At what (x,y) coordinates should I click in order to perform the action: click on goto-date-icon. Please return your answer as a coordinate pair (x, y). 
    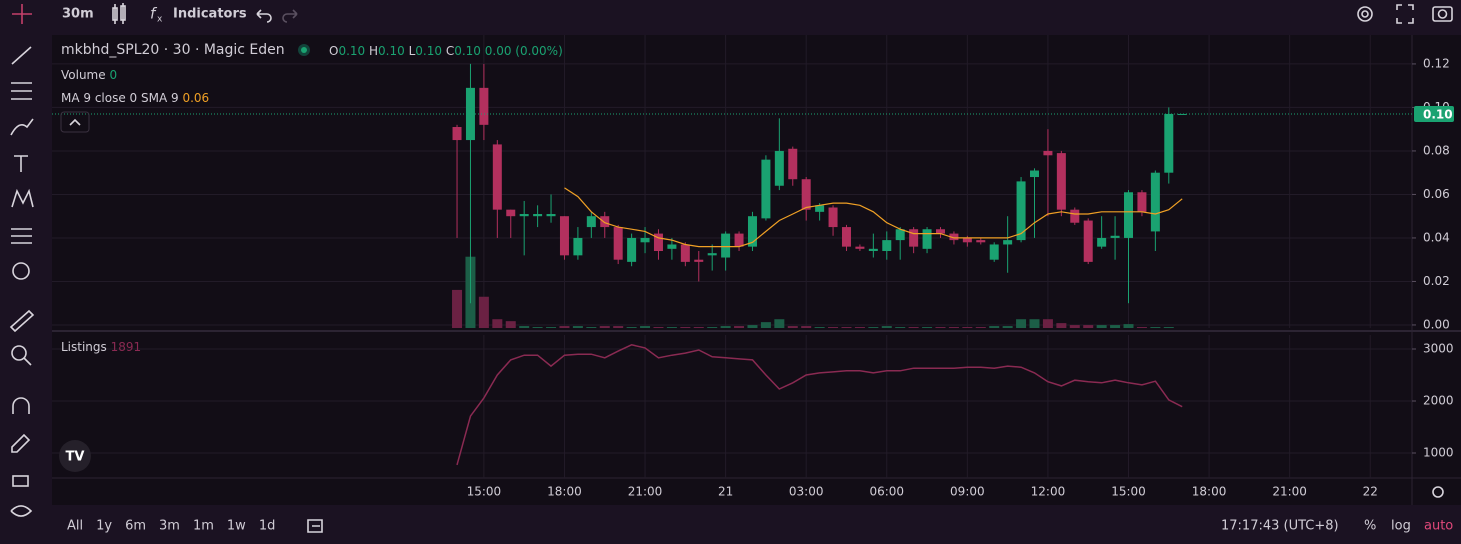
    Looking at the image, I should click on (315, 526).